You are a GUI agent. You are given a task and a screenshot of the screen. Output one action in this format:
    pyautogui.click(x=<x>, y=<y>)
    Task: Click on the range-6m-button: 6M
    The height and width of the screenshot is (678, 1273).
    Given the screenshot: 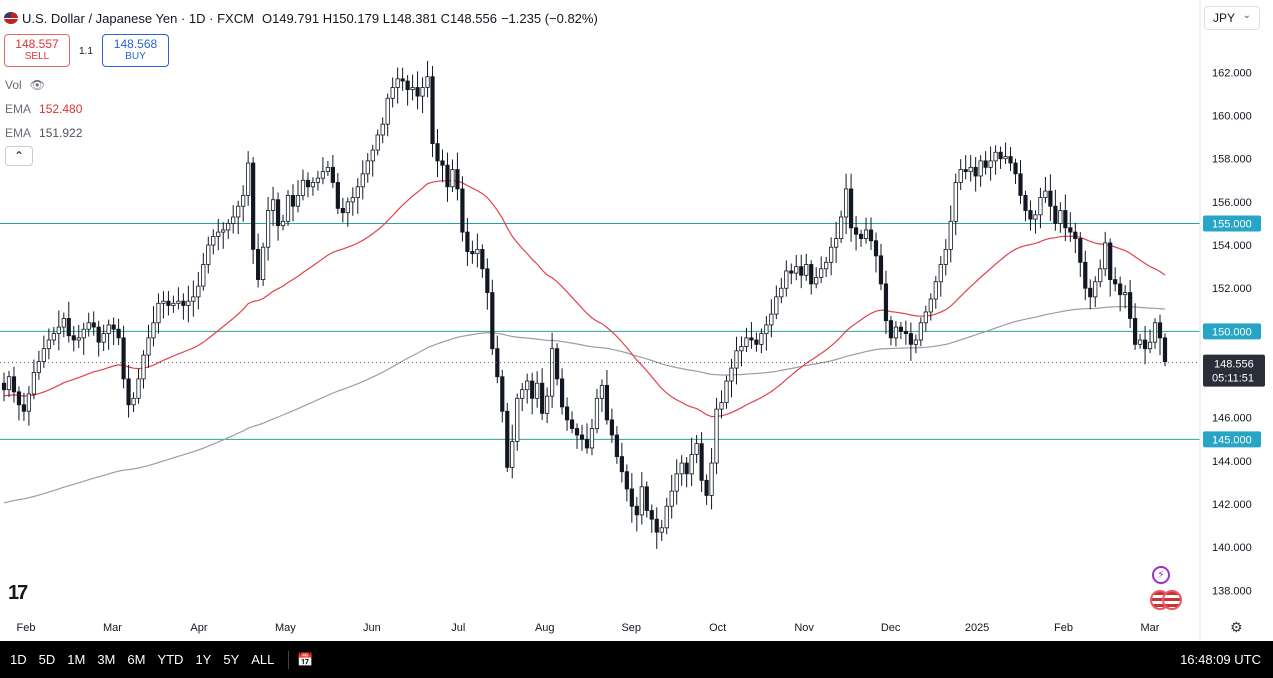 What is the action you would take?
    pyautogui.click(x=136, y=659)
    